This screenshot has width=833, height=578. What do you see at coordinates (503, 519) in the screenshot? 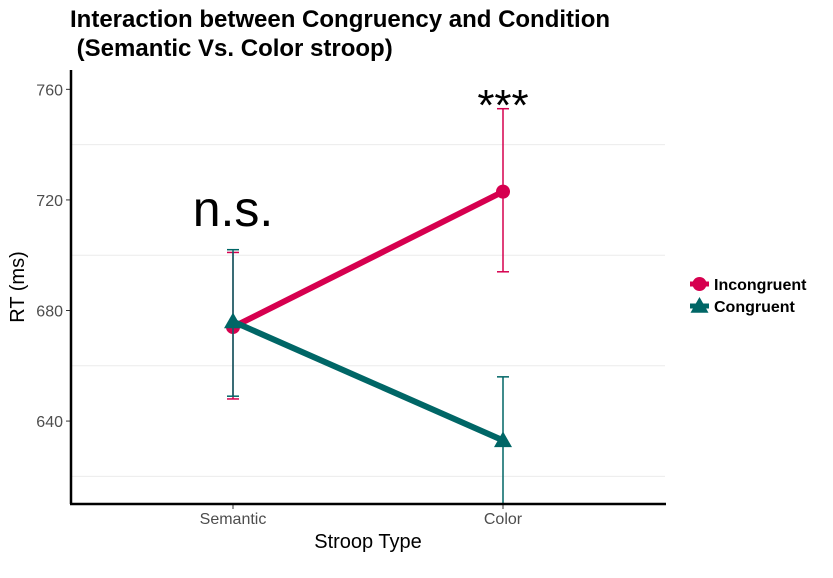
I see `x-tick-label: Color` at bounding box center [503, 519].